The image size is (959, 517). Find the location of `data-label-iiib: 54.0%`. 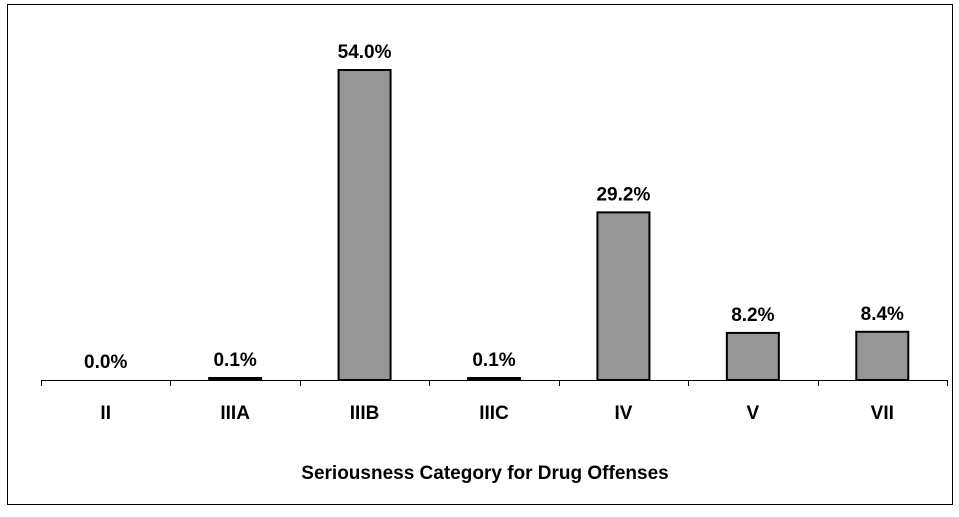

data-label-iiib: 54.0% is located at coordinates (365, 52).